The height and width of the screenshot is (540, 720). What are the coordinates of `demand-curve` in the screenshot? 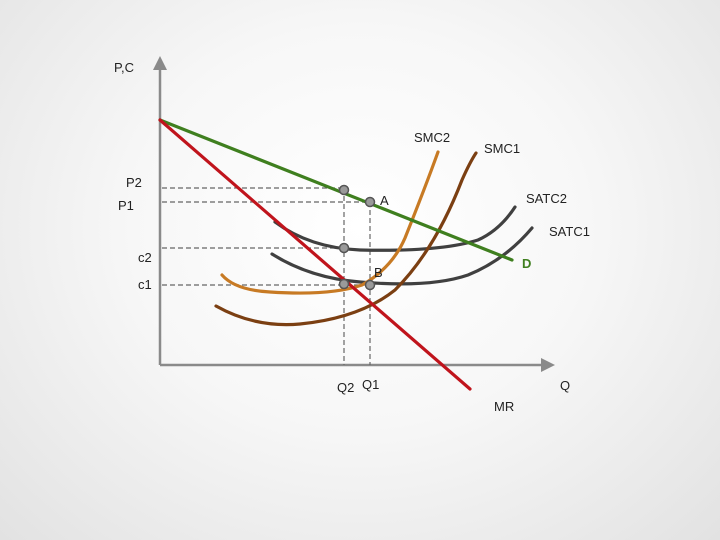 It's located at (336, 190).